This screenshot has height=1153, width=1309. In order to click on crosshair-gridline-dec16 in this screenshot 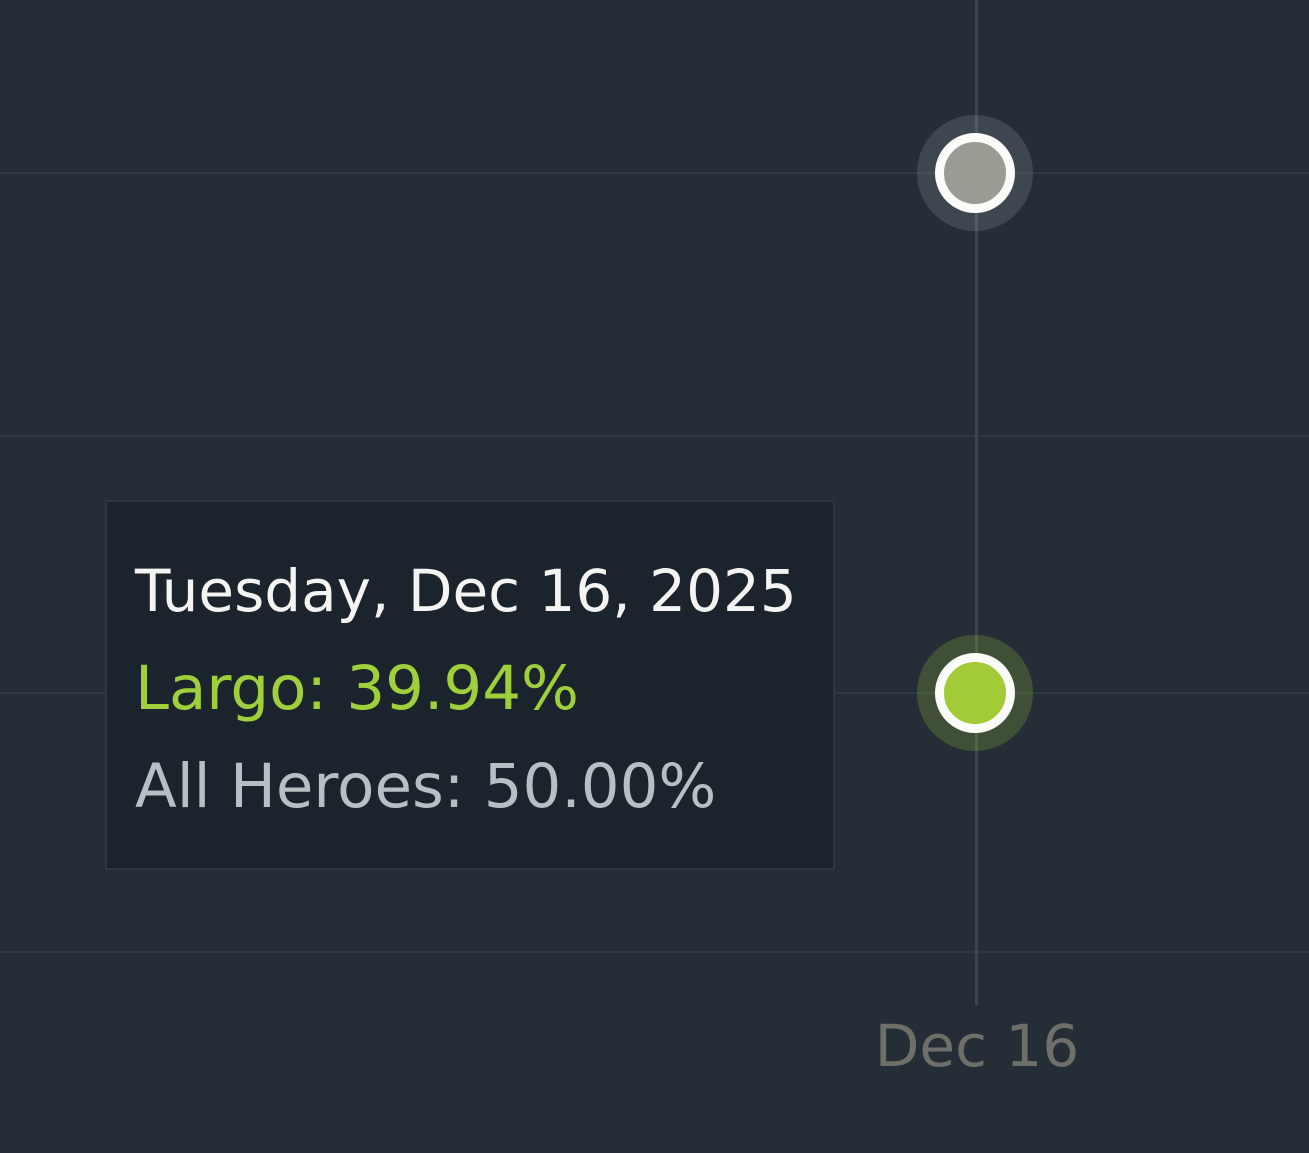, I will do `click(976, 502)`.